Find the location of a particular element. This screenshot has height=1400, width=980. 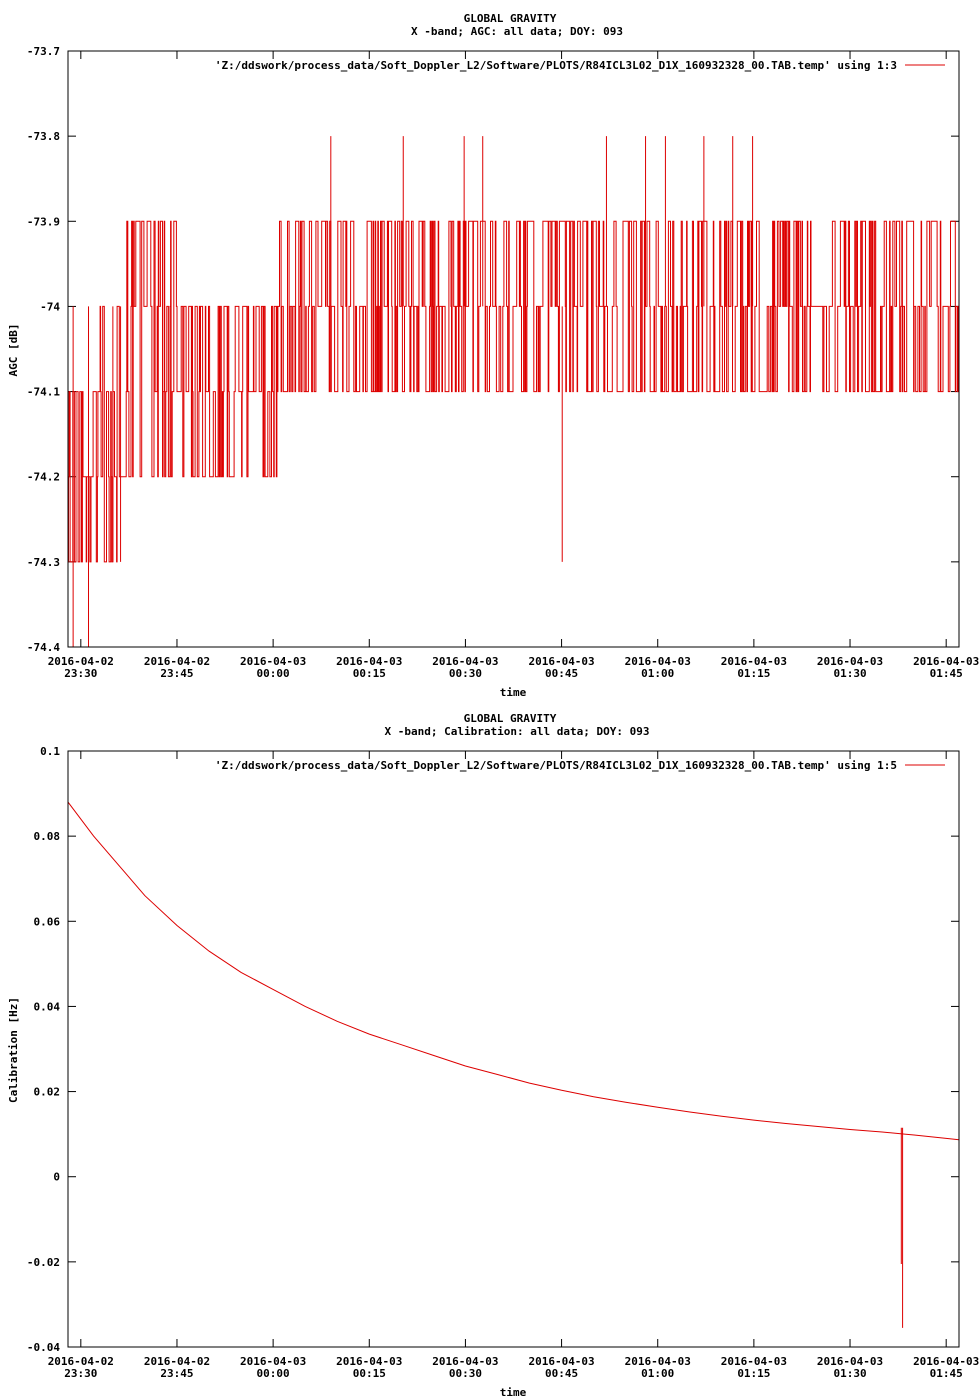

y-tick-label: -74.2 is located at coordinates (43, 477).